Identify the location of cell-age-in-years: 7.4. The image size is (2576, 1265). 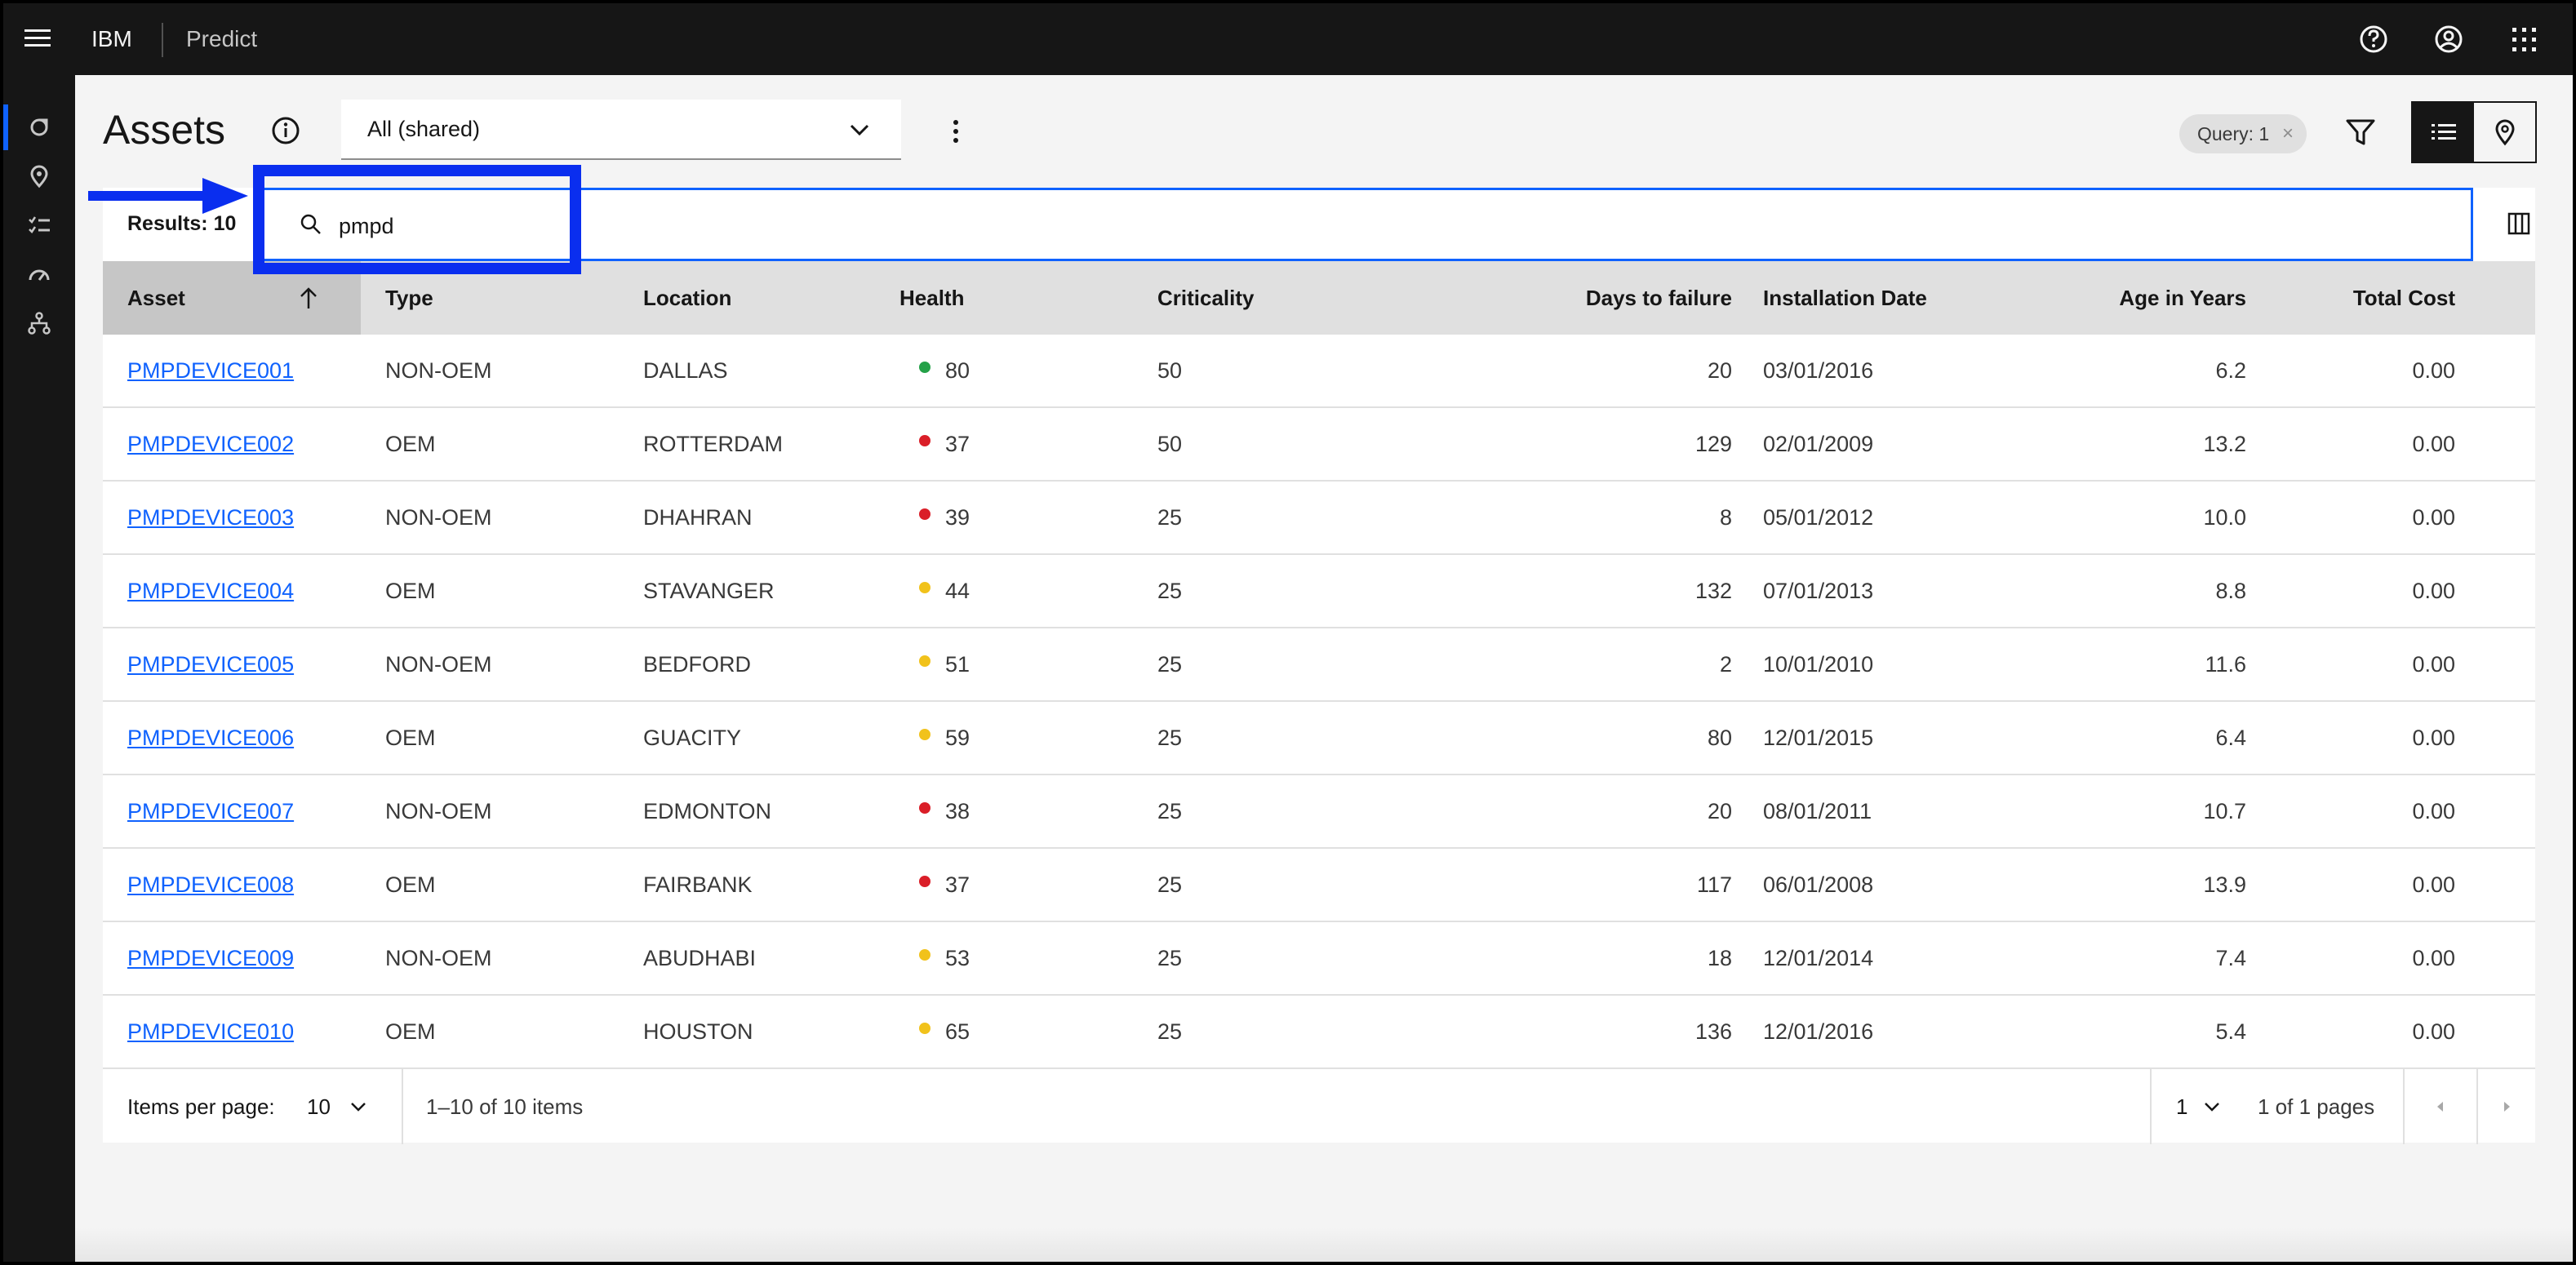
(2230, 957).